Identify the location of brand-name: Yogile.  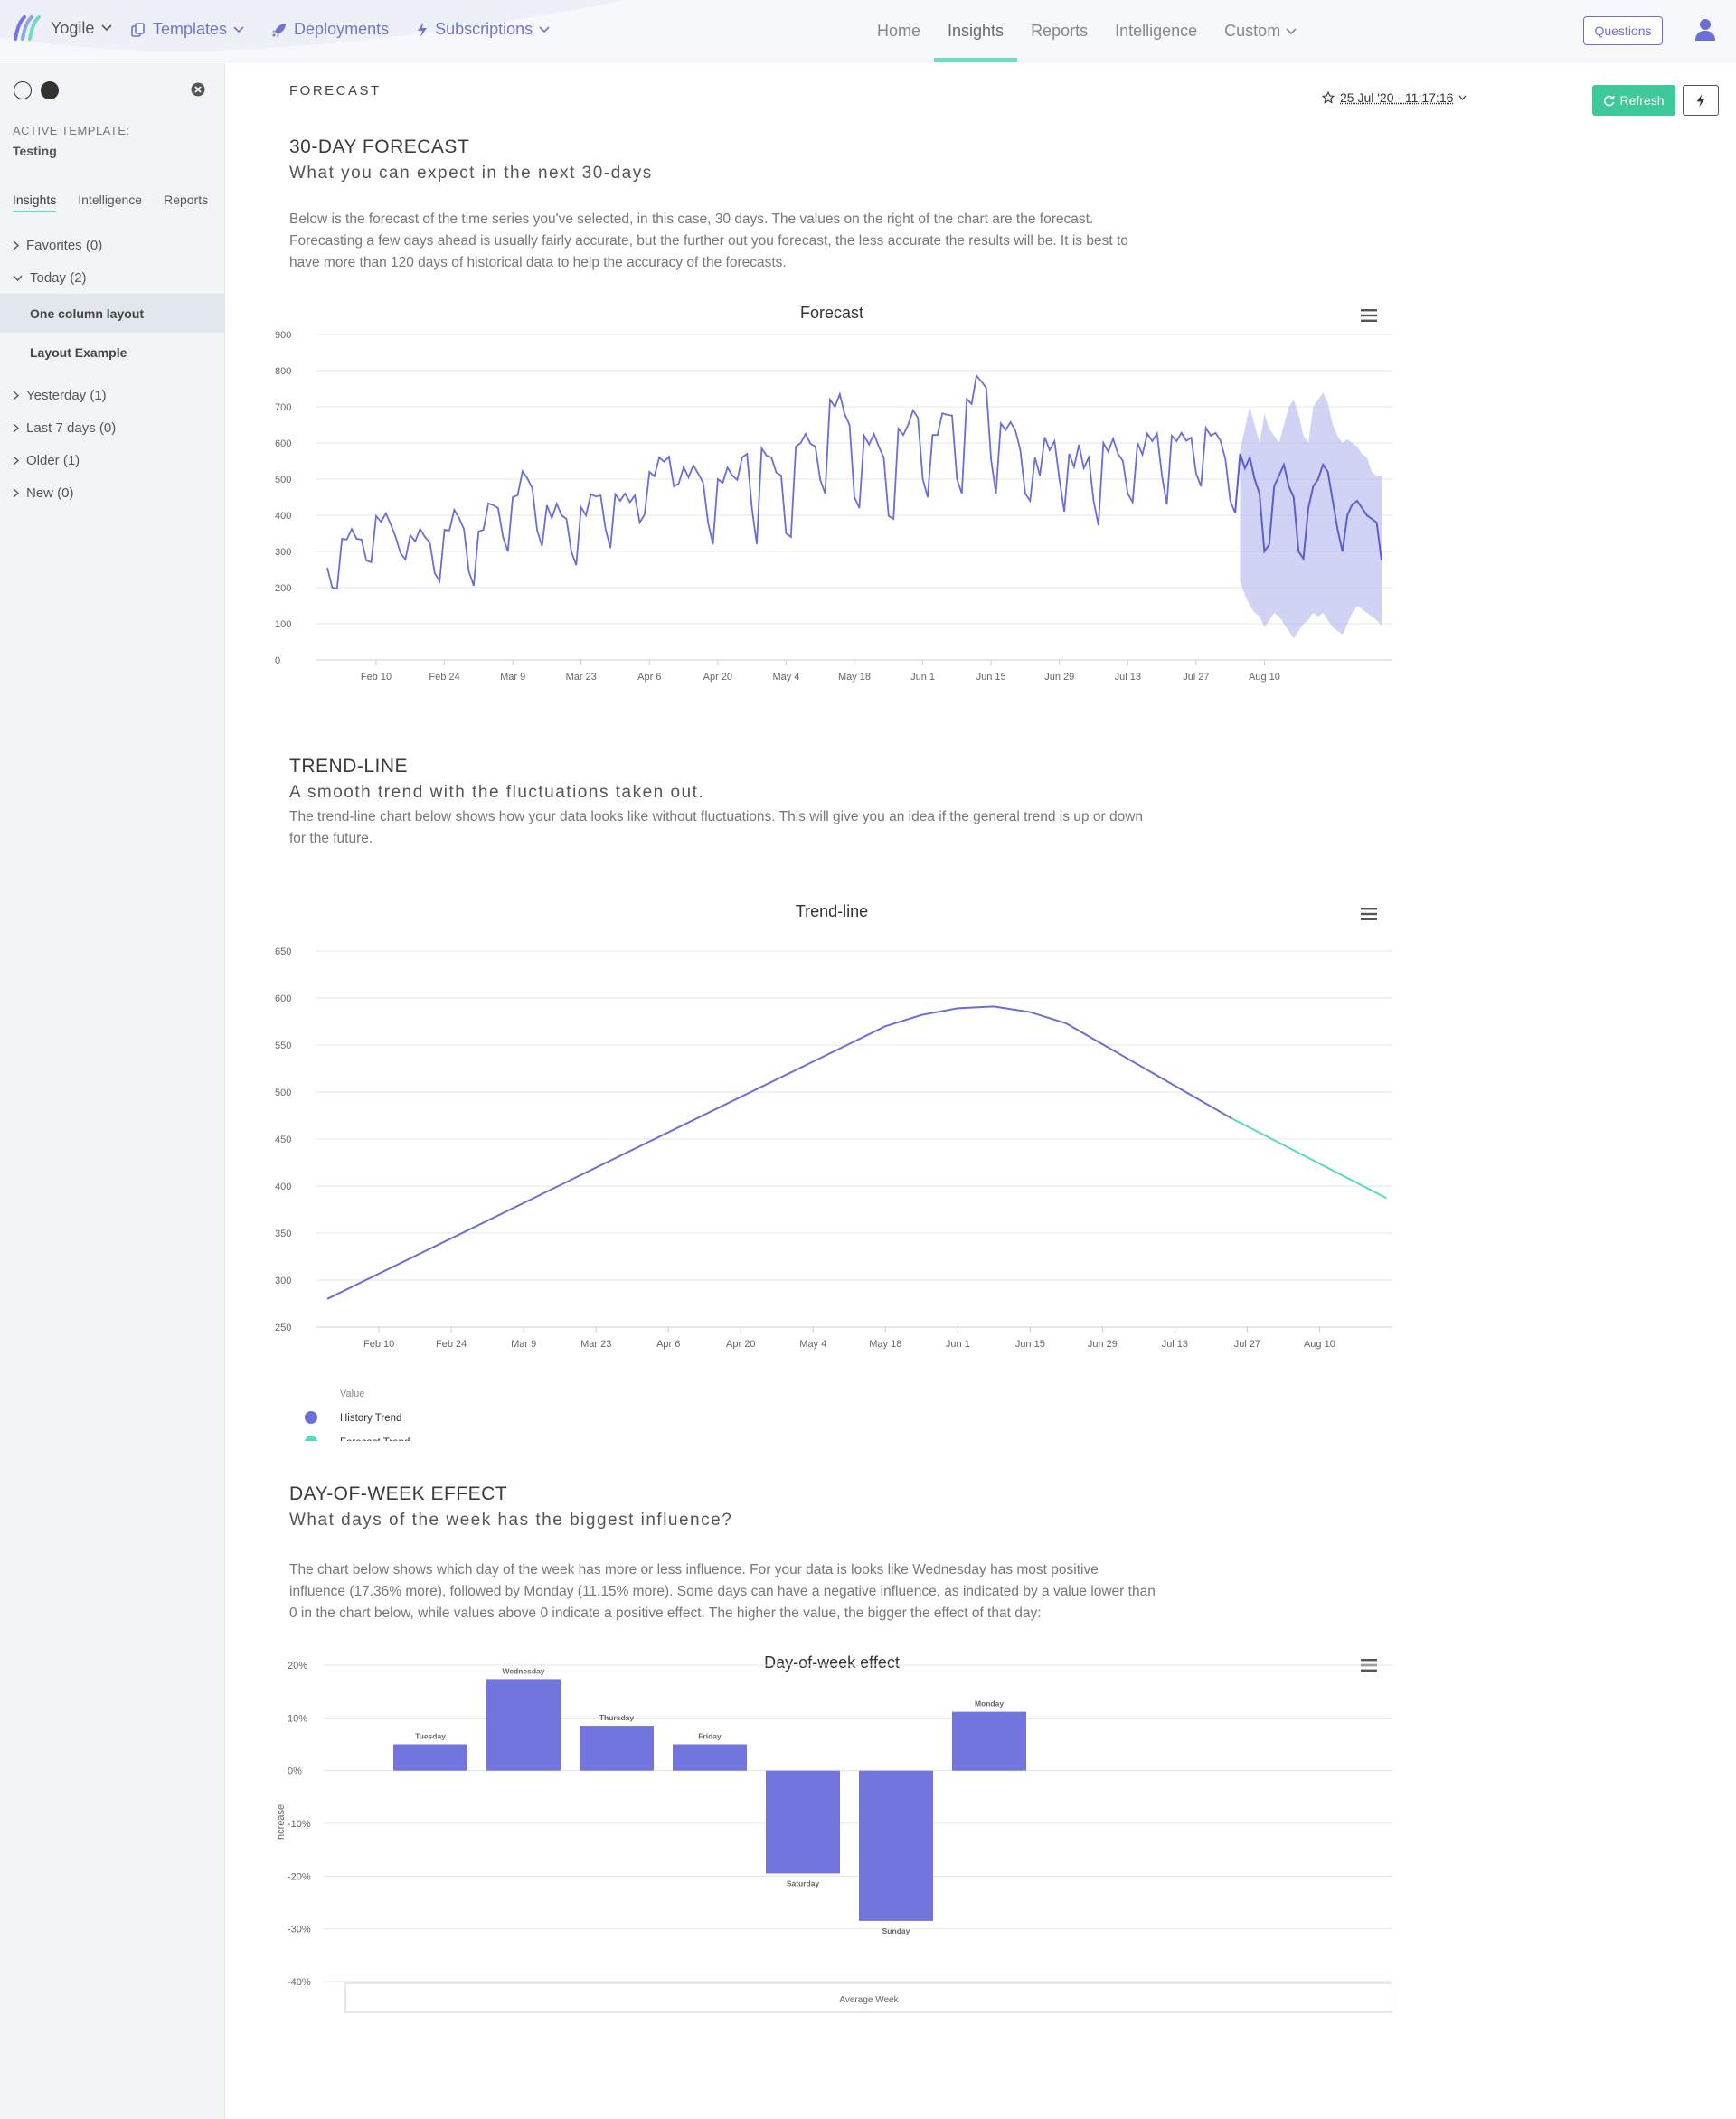
(73, 28).